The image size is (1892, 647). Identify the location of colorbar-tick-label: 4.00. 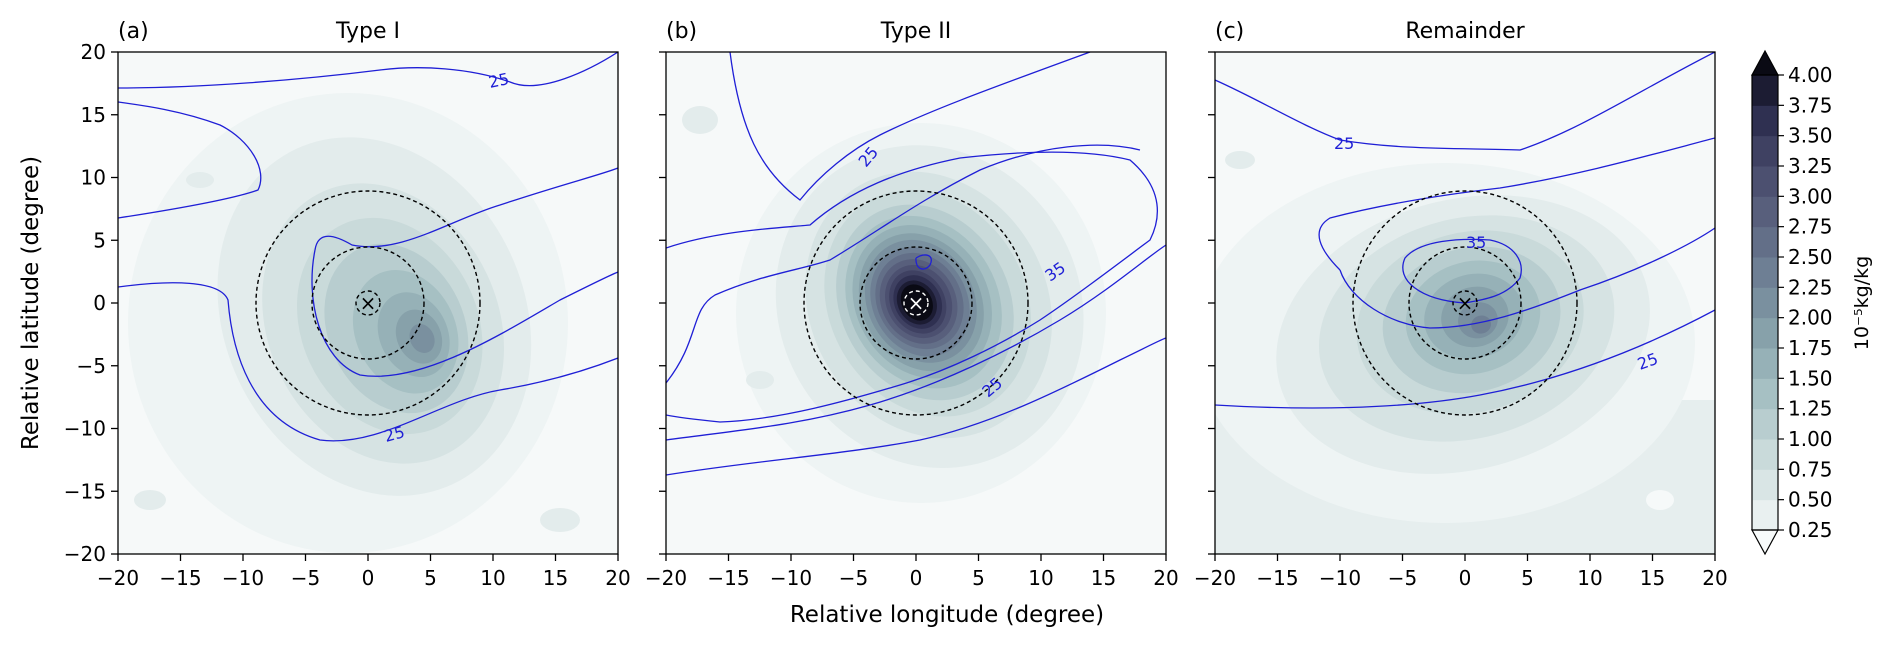
(1810, 75).